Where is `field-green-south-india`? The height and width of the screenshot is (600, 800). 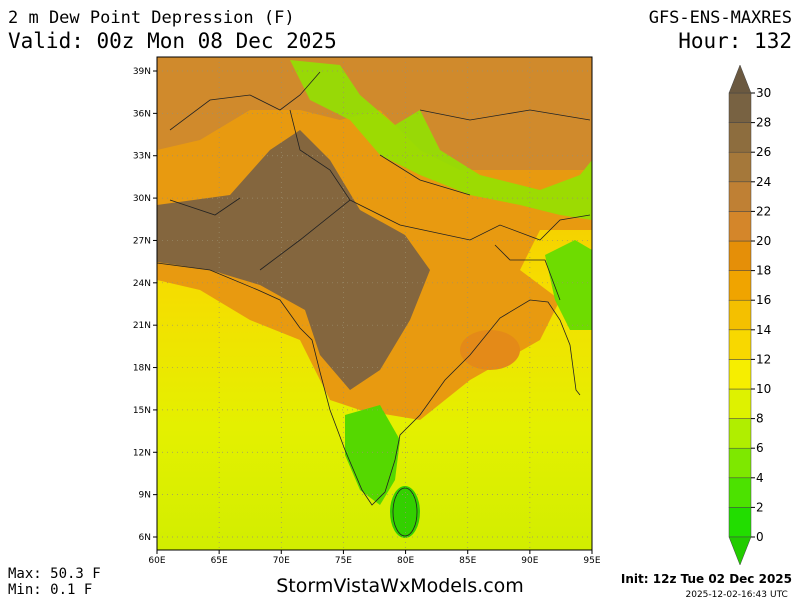
field-green-south-india is located at coordinates (372, 455).